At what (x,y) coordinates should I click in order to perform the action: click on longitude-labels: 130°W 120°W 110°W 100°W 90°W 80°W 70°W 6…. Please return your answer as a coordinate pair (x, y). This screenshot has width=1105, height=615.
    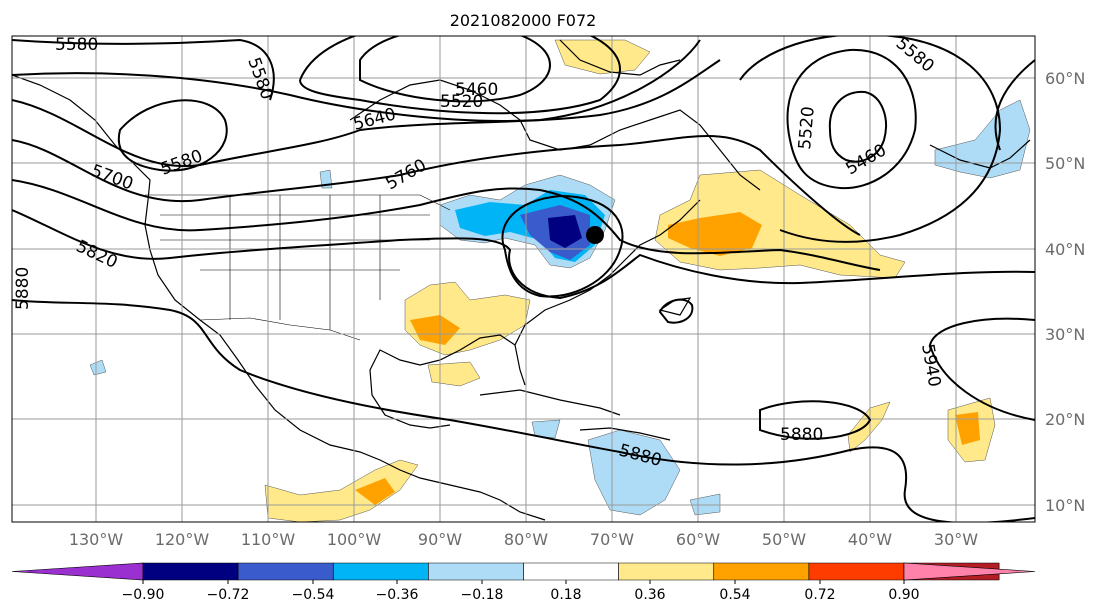
    Looking at the image, I should click on (523, 539).